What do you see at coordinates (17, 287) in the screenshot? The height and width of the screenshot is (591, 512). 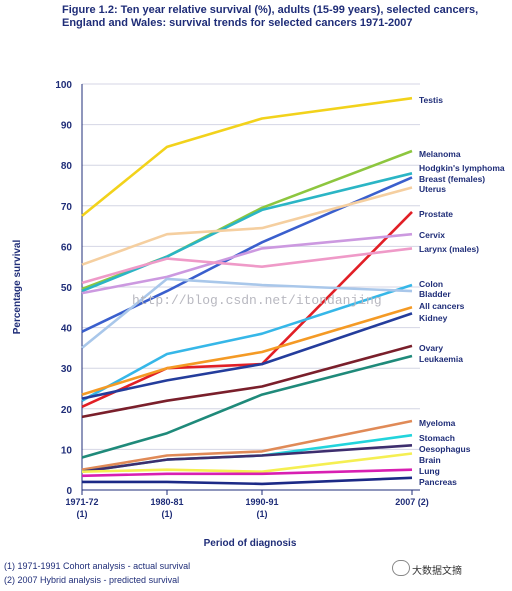 I see `y-axis-label: Percentage survival` at bounding box center [17, 287].